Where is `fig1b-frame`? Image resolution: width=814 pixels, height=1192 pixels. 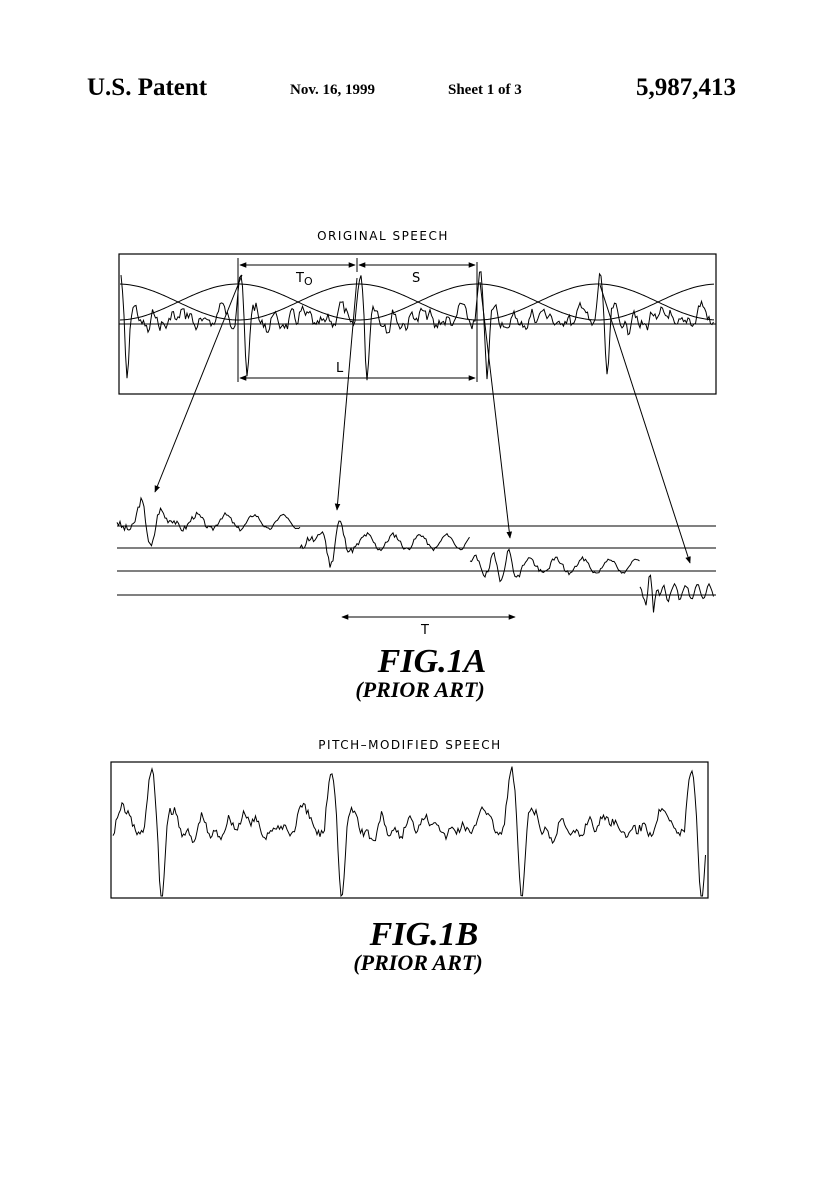
fig1b-frame is located at coordinates (409, 830).